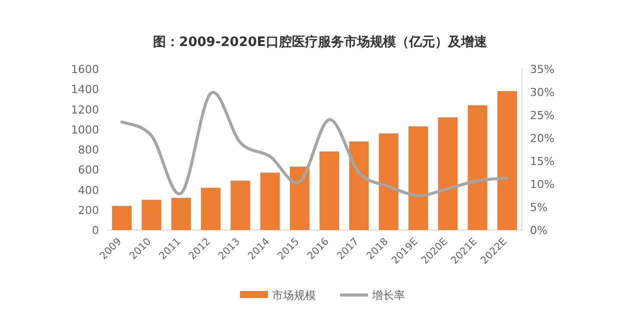  What do you see at coordinates (85, 69) in the screenshot?
I see `y-tick-label: 1600` at bounding box center [85, 69].